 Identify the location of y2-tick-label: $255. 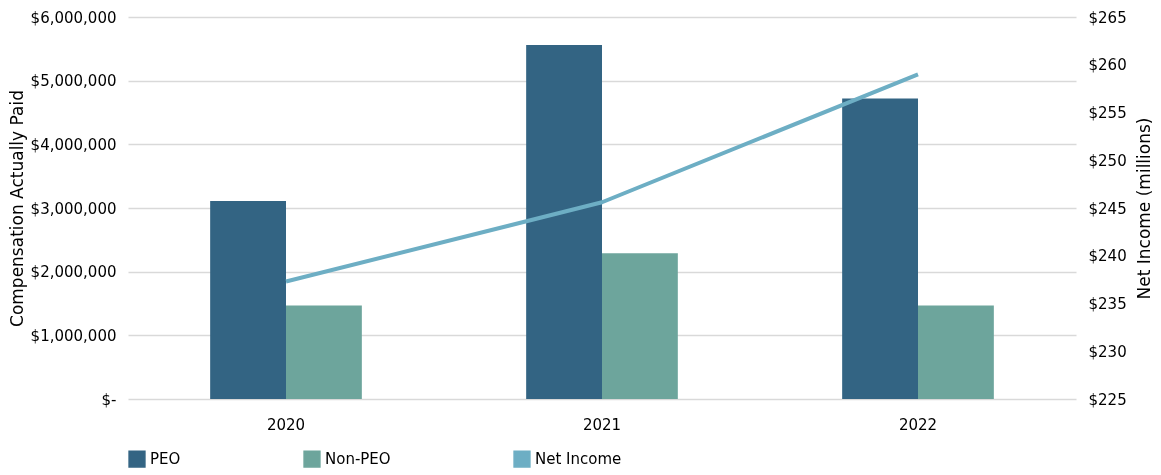
(1107, 113).